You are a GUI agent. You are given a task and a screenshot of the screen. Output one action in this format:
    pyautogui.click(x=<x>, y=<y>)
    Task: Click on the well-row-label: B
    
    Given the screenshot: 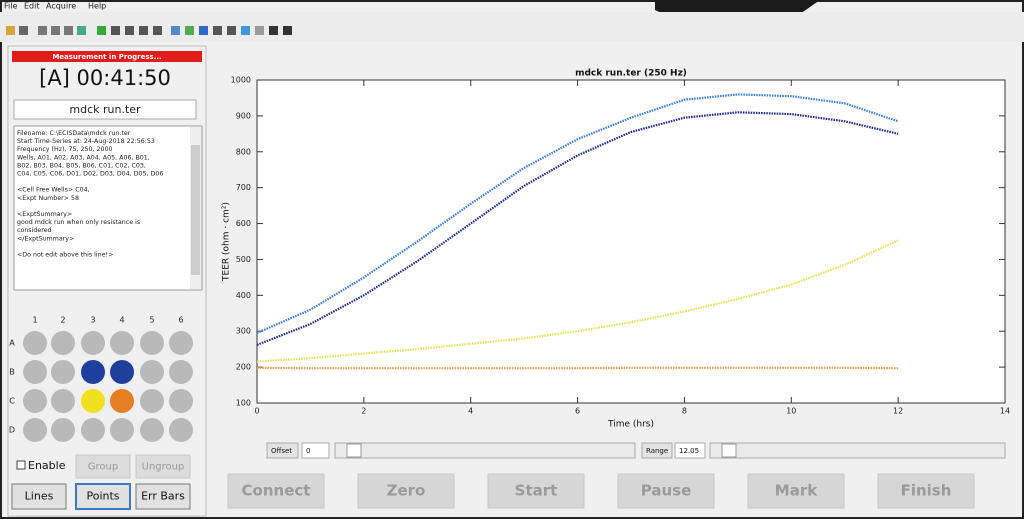 What is the action you would take?
    pyautogui.click(x=12, y=372)
    